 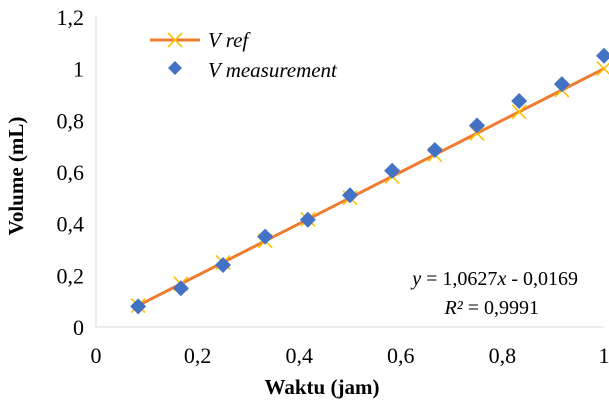 I want to click on y-axis-title: Volume (mL), so click(x=16, y=176).